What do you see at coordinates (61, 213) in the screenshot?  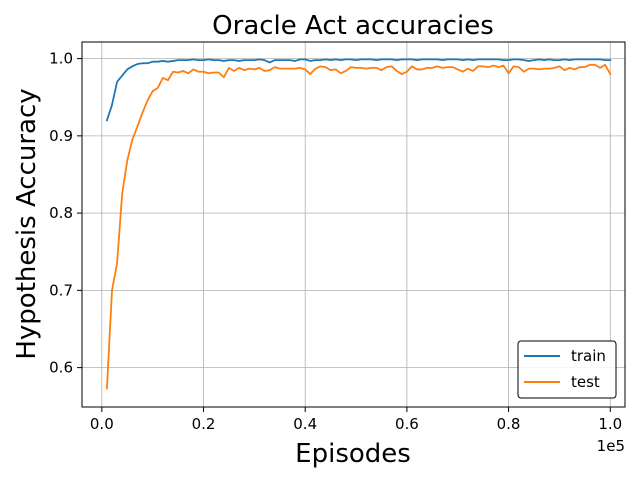 I see `y-tick-label: 0.8` at bounding box center [61, 213].